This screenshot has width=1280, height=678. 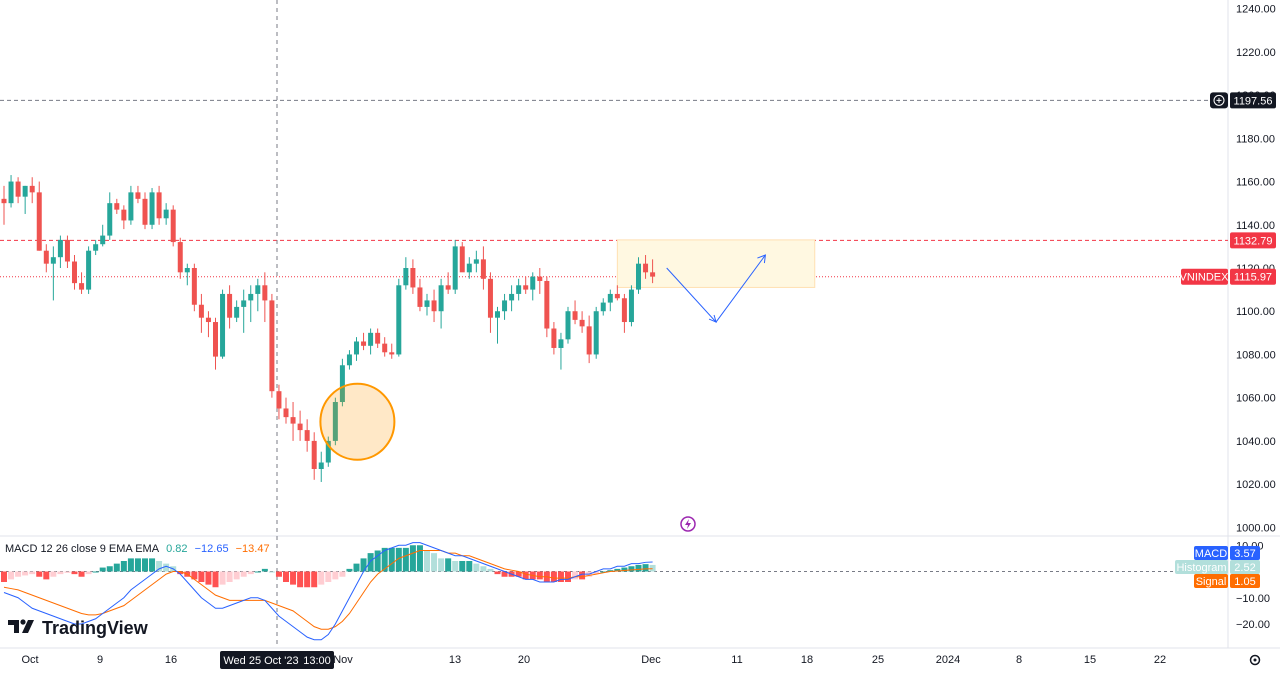 What do you see at coordinates (716, 263) in the screenshot?
I see `annotation-rectangle` at bounding box center [716, 263].